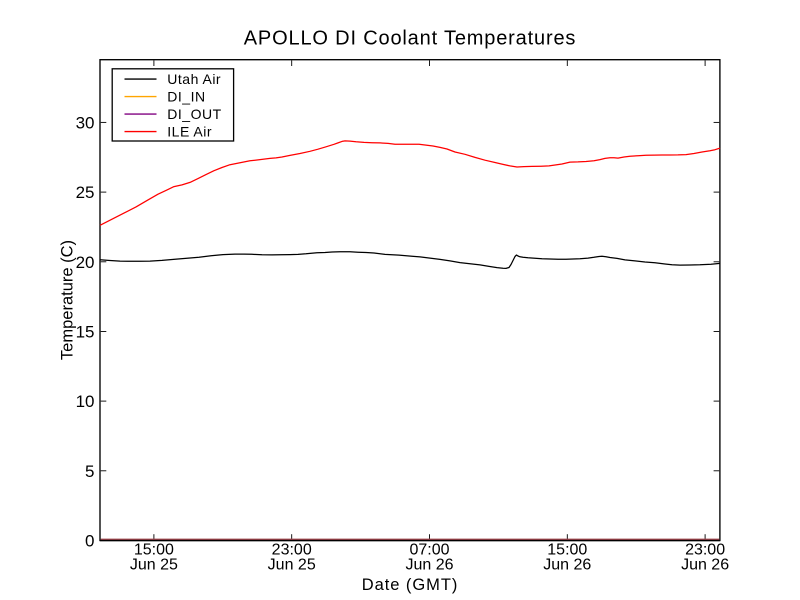  Describe the element at coordinates (85, 192) in the screenshot. I see `svg-text: 25` at that location.